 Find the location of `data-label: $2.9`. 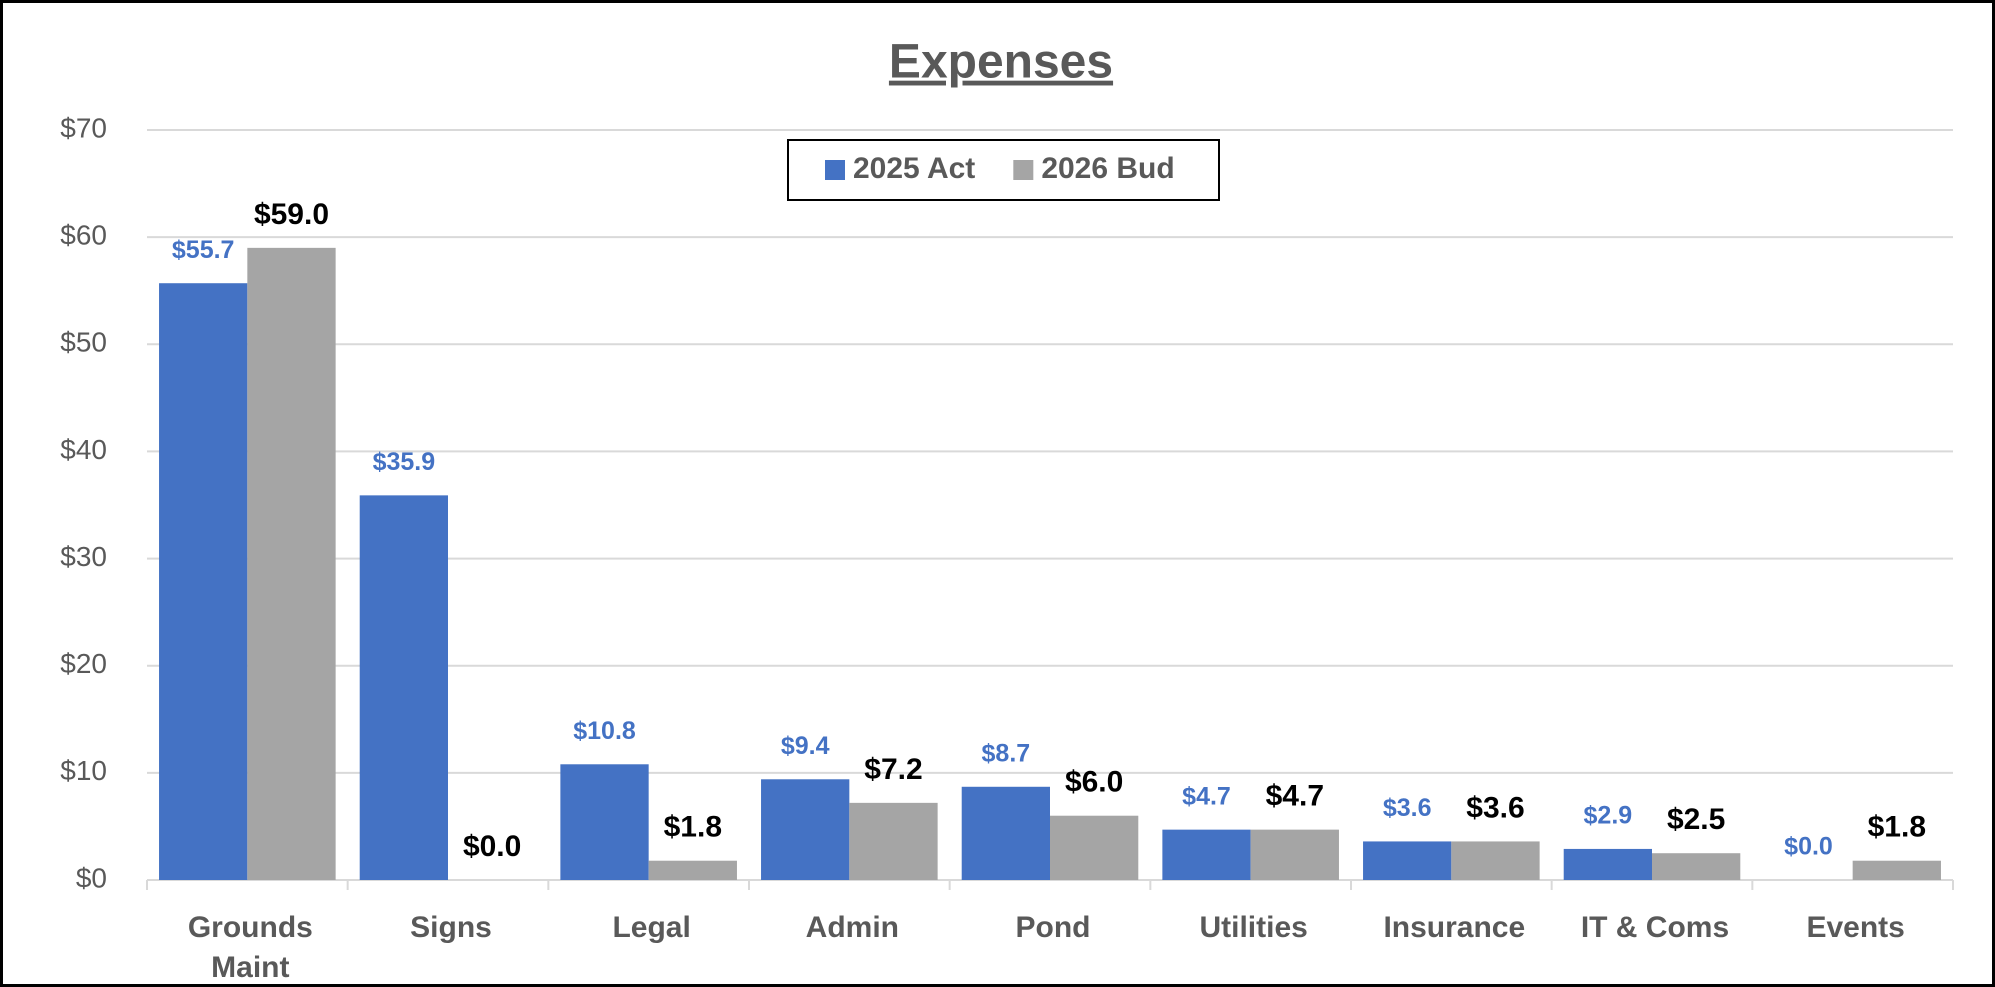

data-label: $2.9 is located at coordinates (1608, 816).